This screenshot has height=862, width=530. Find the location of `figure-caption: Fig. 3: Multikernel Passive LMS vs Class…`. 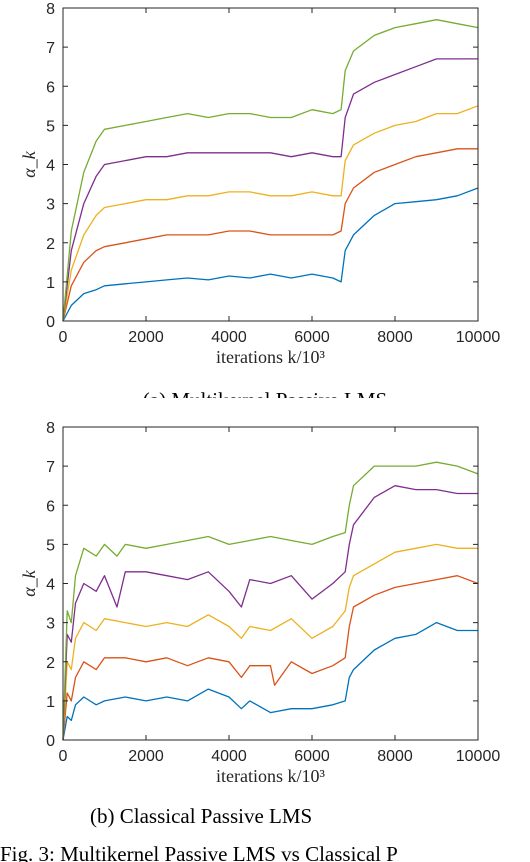

figure-caption: Fig. 3: Multikernel Passive LMS vs Class… is located at coordinates (199, 852).